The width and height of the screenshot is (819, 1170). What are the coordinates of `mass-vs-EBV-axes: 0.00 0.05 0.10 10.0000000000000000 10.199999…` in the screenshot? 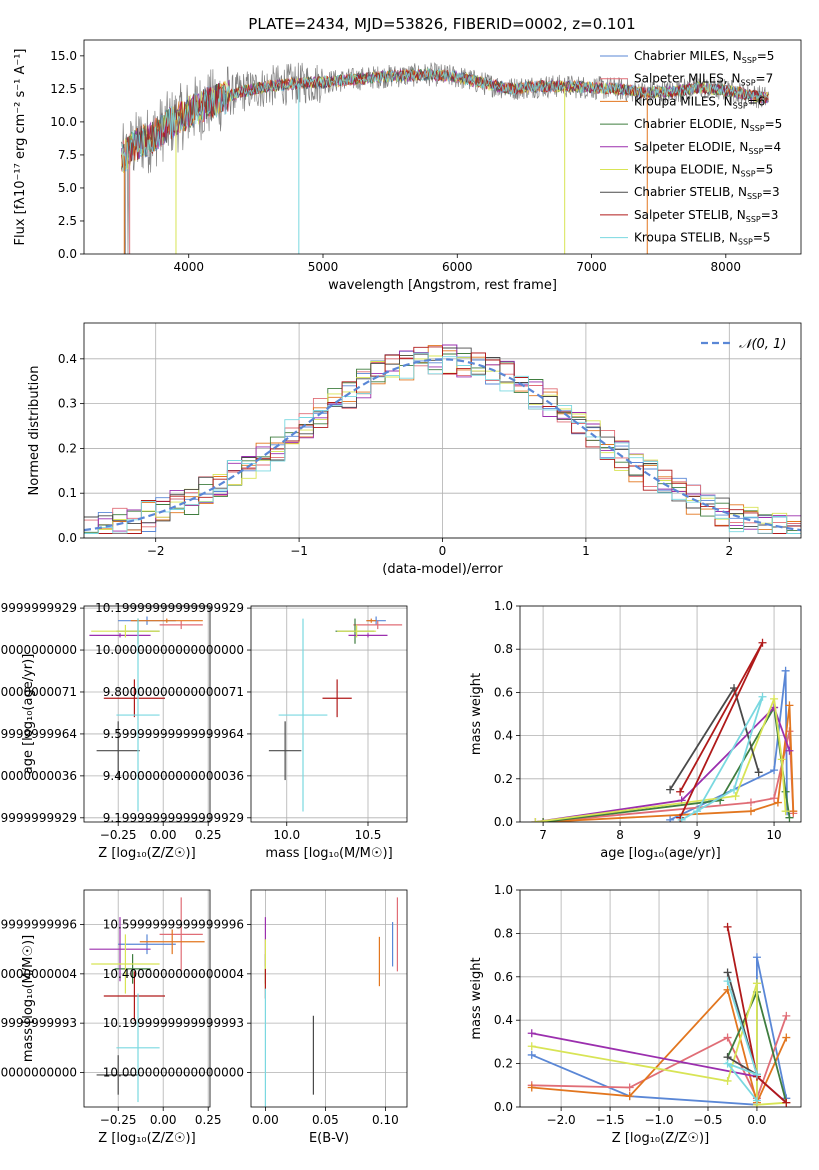 It's located at (255, 1008).